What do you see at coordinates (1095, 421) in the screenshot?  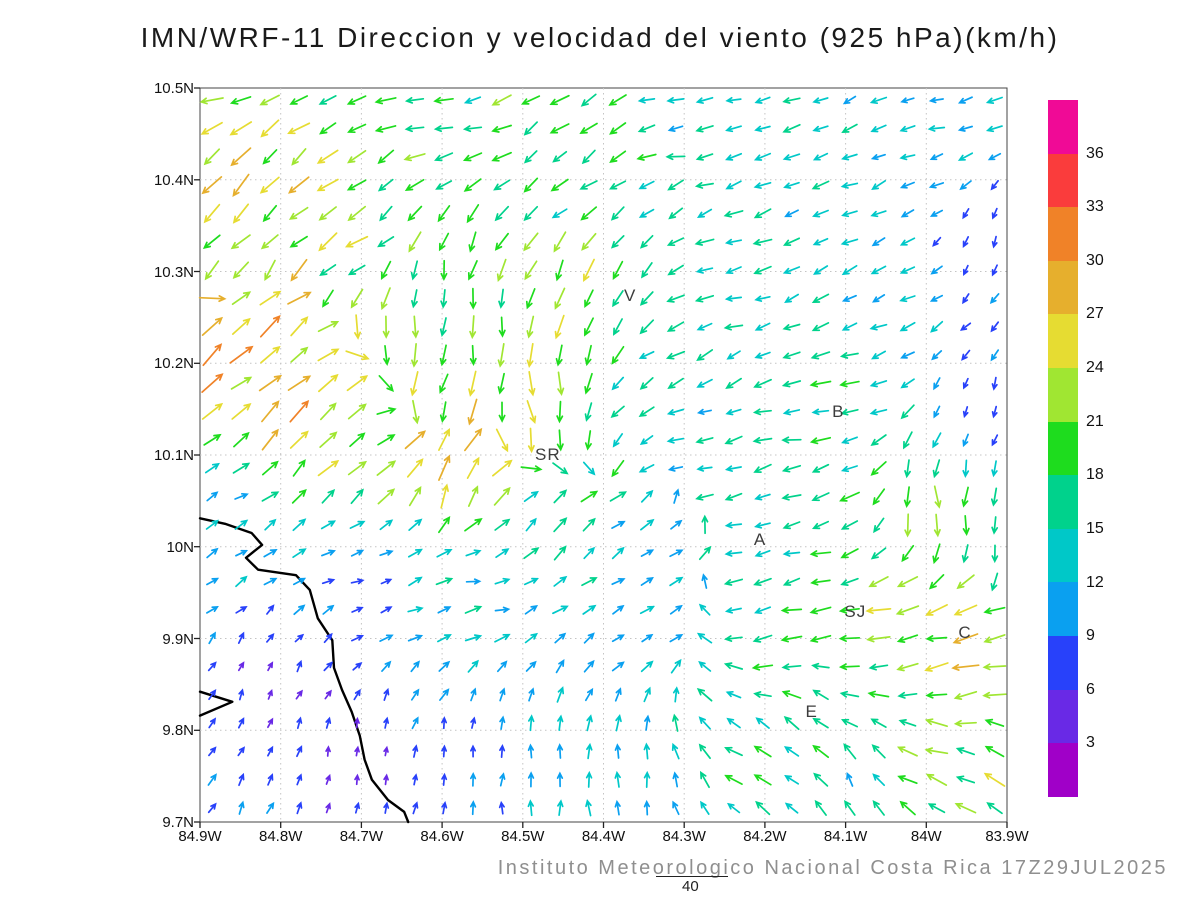 I see `colorbar-label: 21` at bounding box center [1095, 421].